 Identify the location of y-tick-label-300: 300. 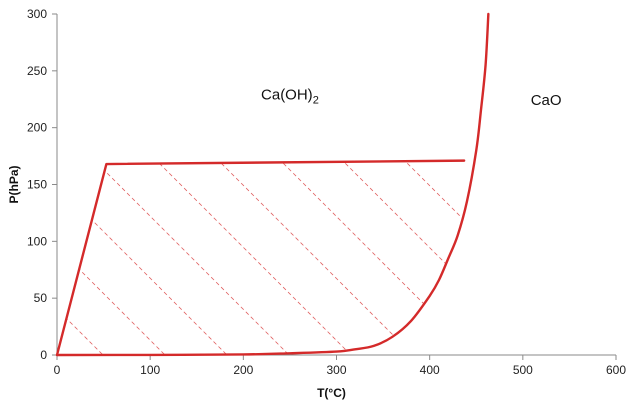
(37, 14).